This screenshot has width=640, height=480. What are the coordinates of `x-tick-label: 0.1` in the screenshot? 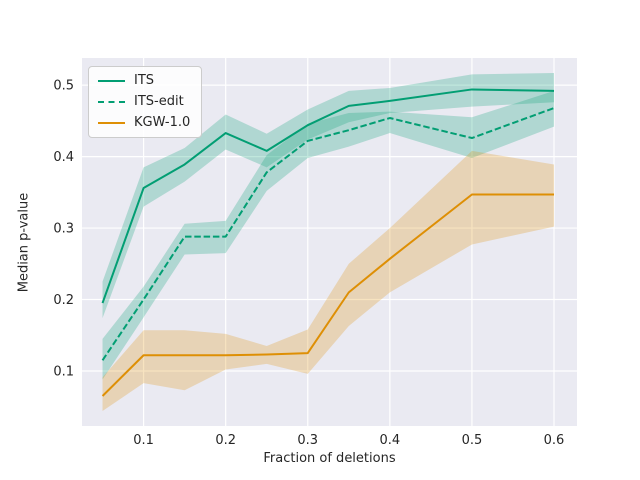 It's located at (143, 440).